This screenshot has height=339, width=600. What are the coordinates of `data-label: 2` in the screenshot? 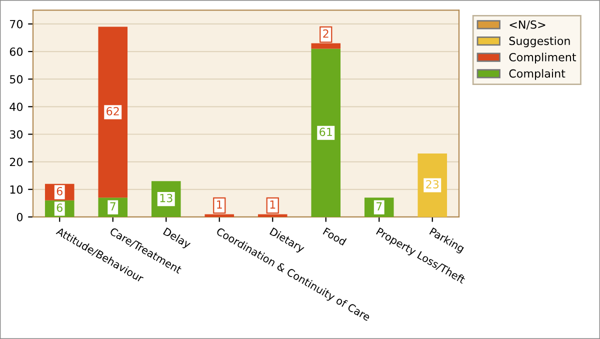 It's located at (325, 33).